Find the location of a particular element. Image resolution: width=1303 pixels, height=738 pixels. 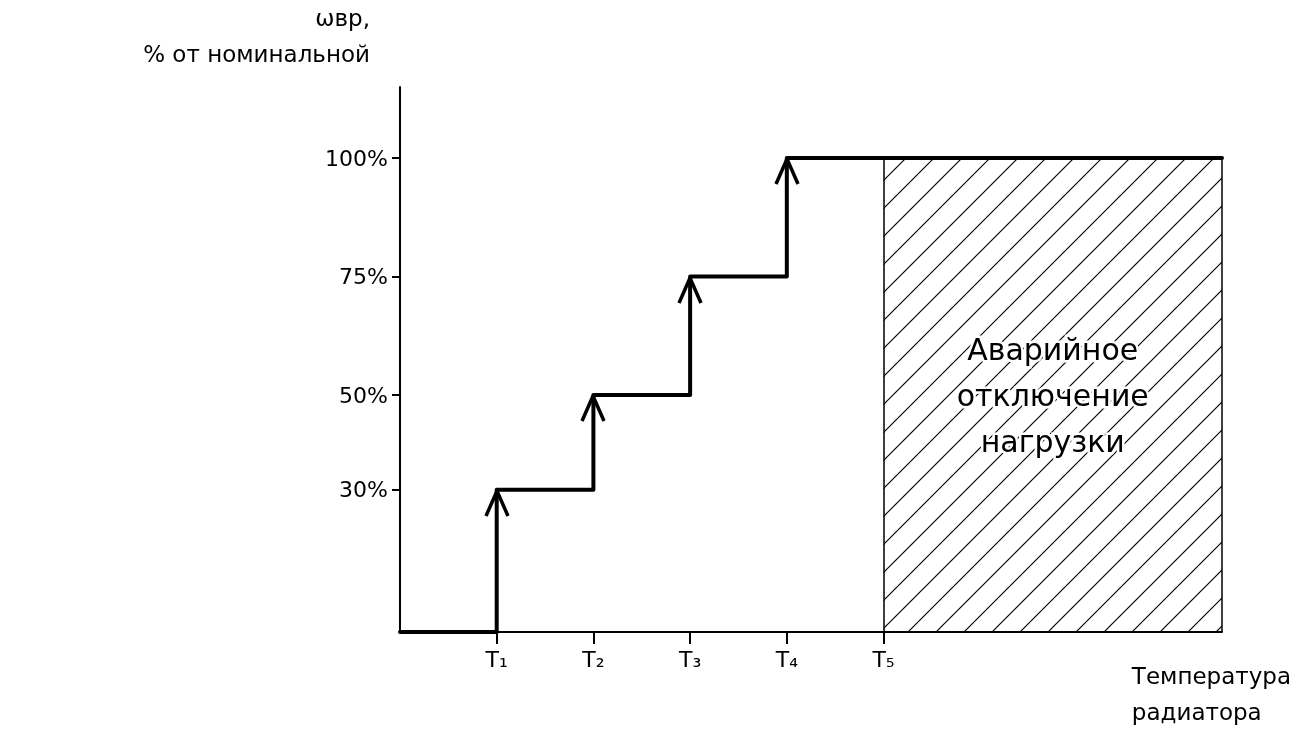

x-tick-label: T₂ is located at coordinates (593, 659).